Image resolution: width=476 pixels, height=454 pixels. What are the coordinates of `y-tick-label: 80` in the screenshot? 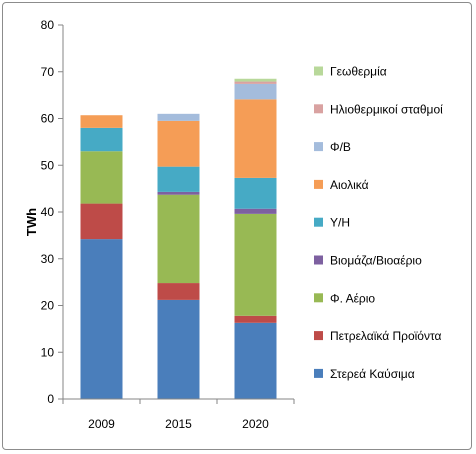 It's located at (48, 25).